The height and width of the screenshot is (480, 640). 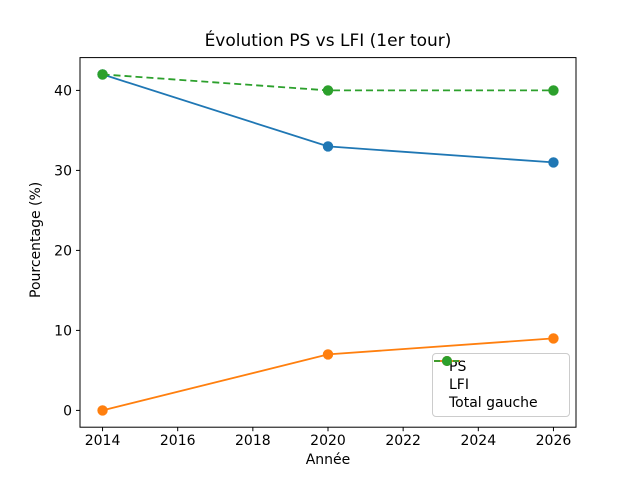 What do you see at coordinates (63, 331) in the screenshot?
I see `y-tick-label: 10` at bounding box center [63, 331].